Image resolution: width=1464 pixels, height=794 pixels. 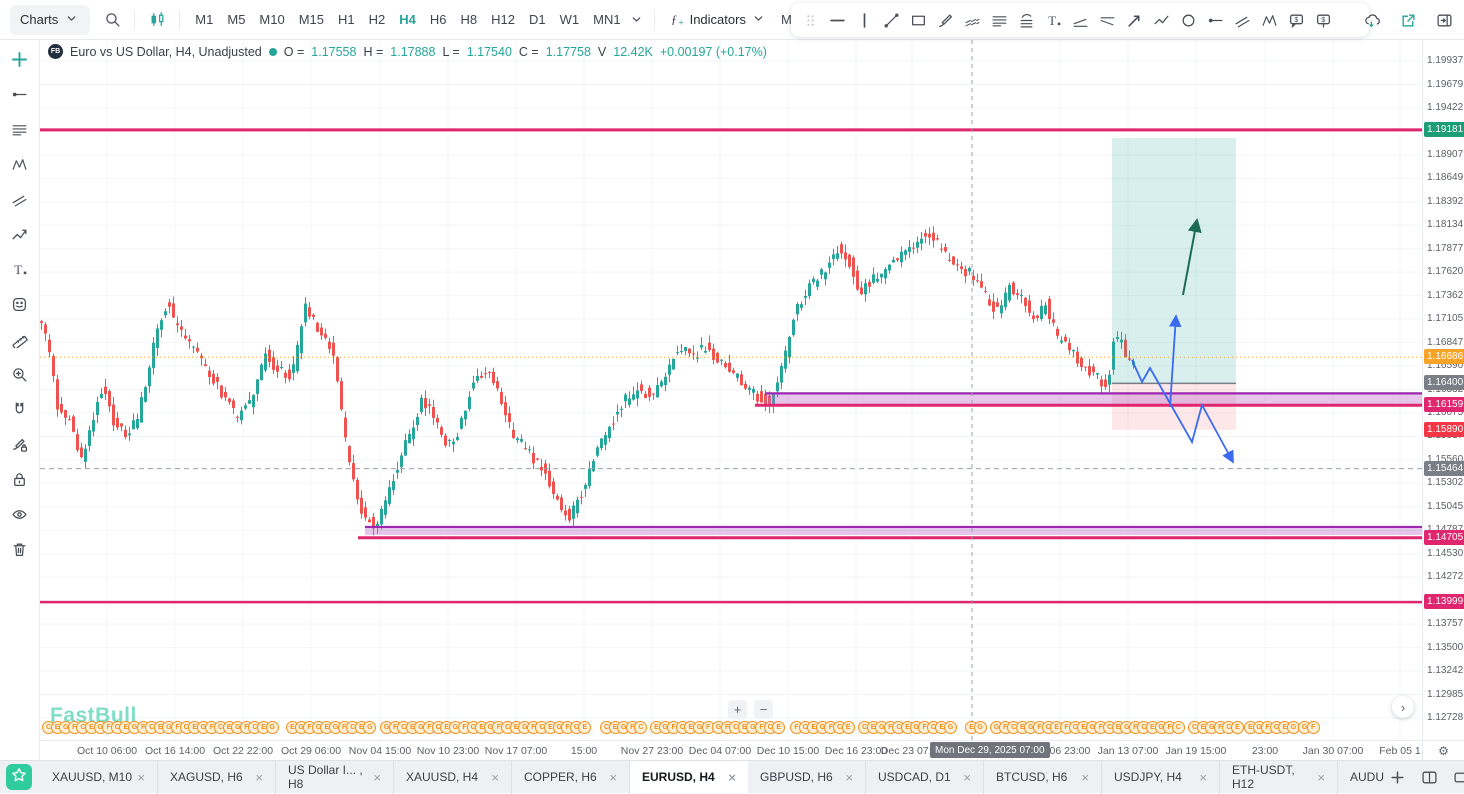 I want to click on parallel-dash-icon, so click(x=972, y=20).